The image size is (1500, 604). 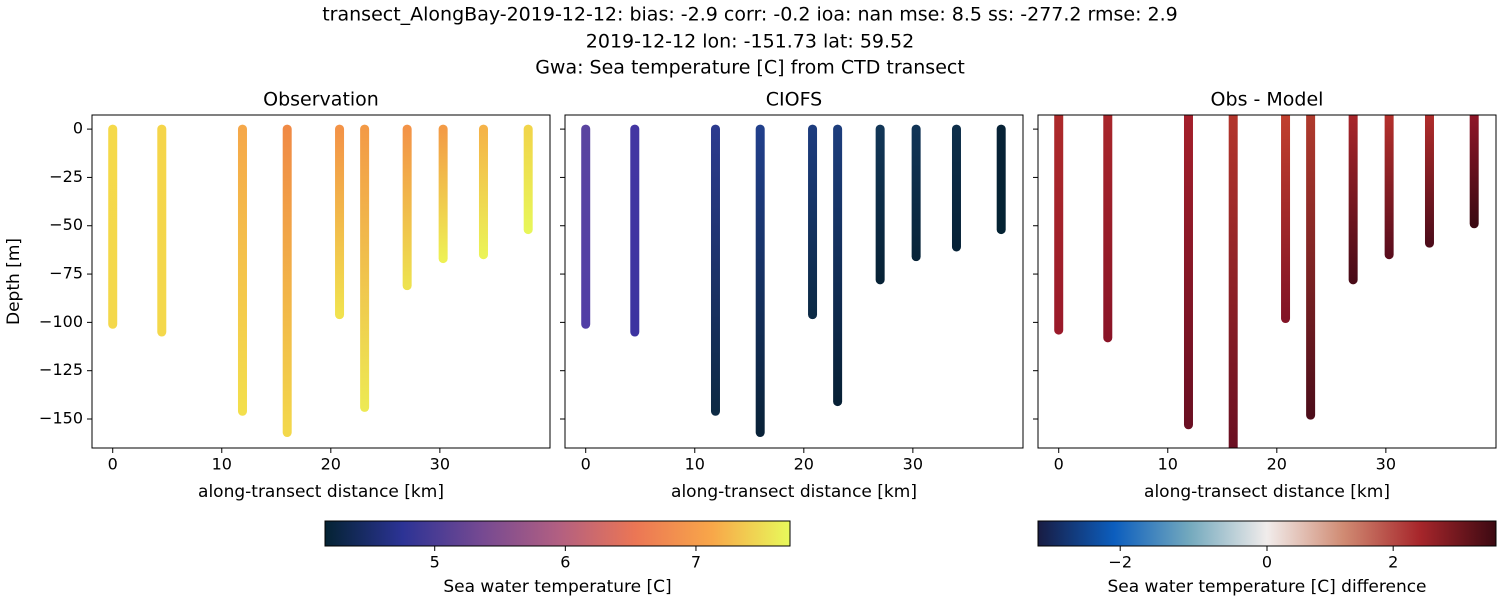 I want to click on title-line: 2019-12-12 lon: -151.73 lat: 59.52, so click(x=750, y=42).